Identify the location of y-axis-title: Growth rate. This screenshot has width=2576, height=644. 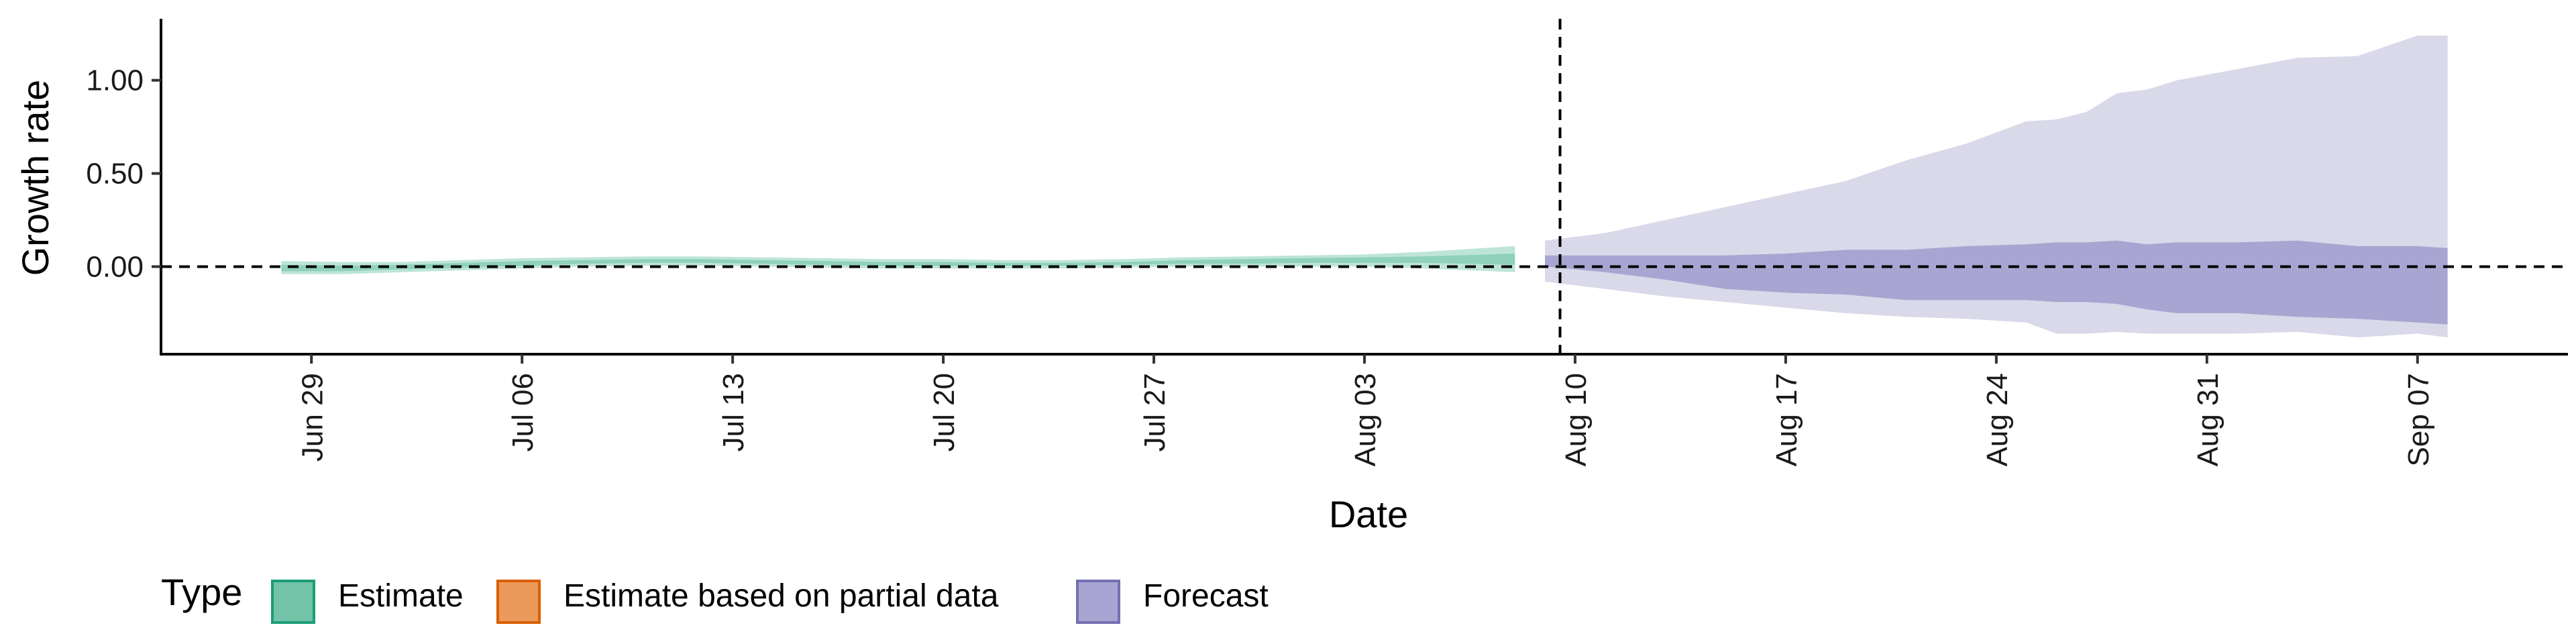
(35, 178).